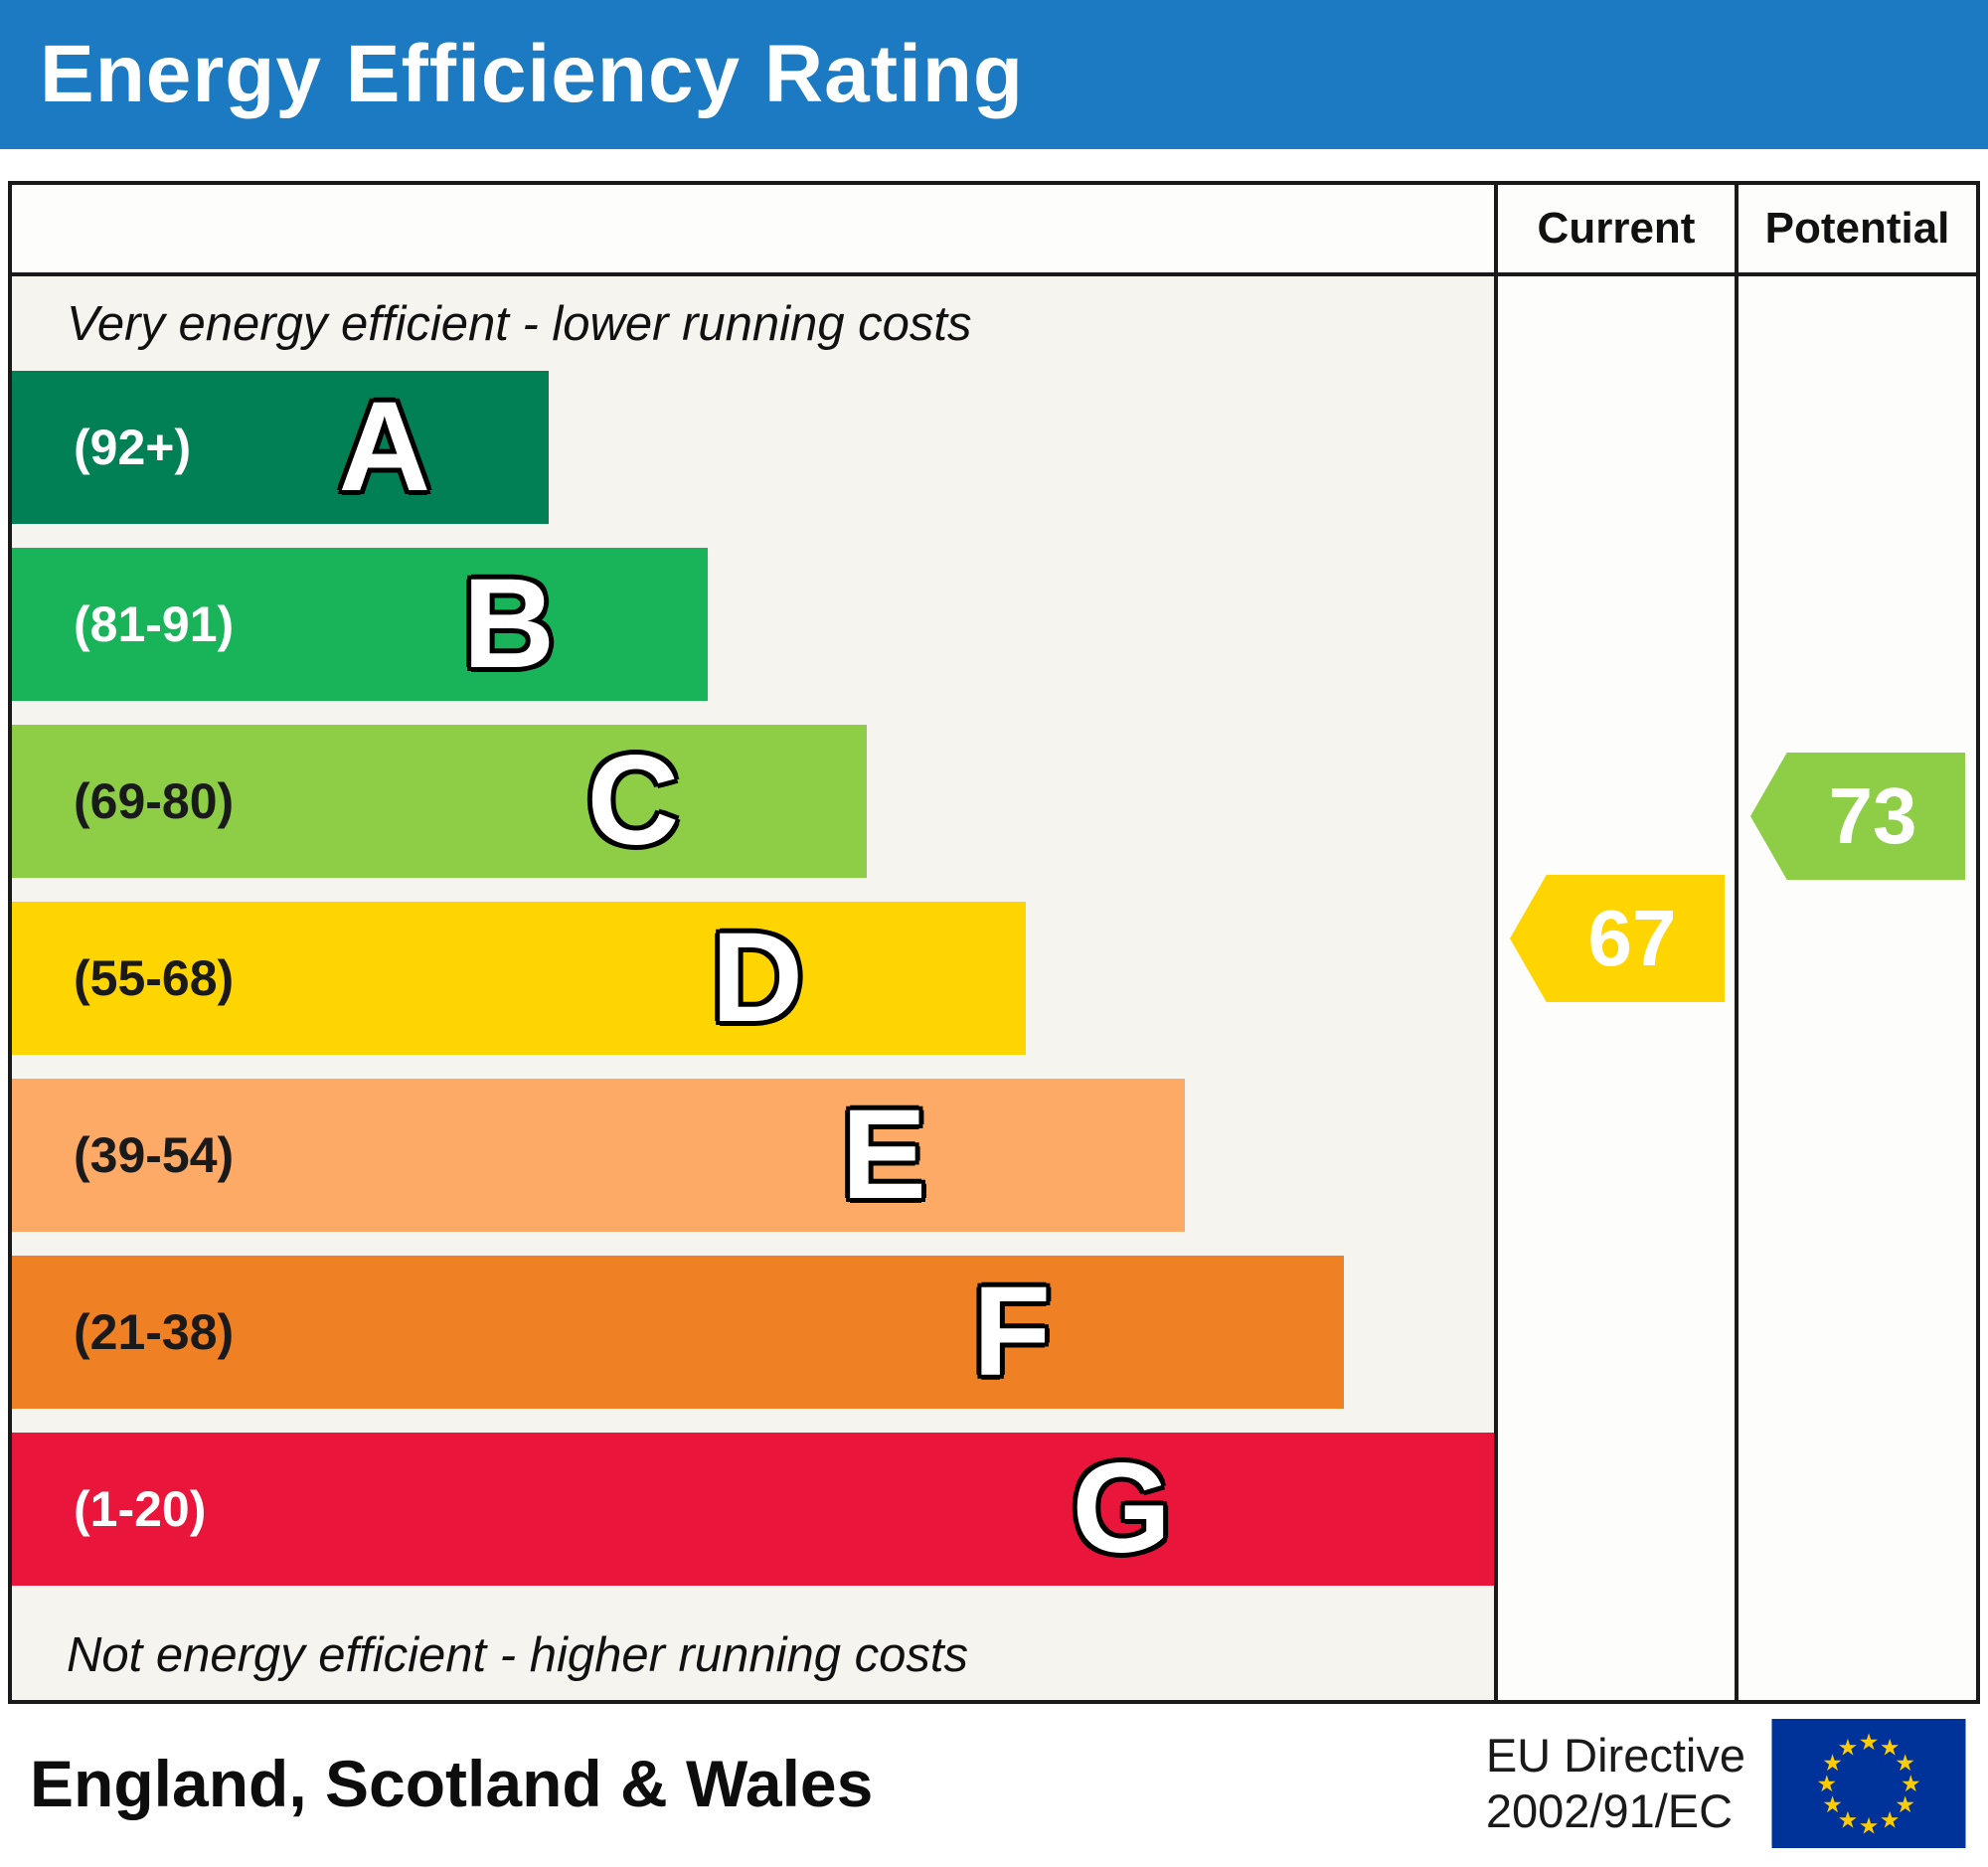 The height and width of the screenshot is (1867, 1988). Describe the element at coordinates (598, 1155) in the screenshot. I see `band-bar: (39-54) E` at that location.